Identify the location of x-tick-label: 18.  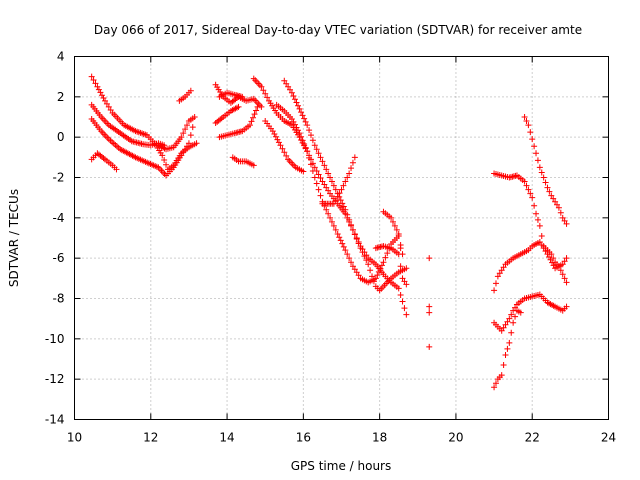
(379, 438).